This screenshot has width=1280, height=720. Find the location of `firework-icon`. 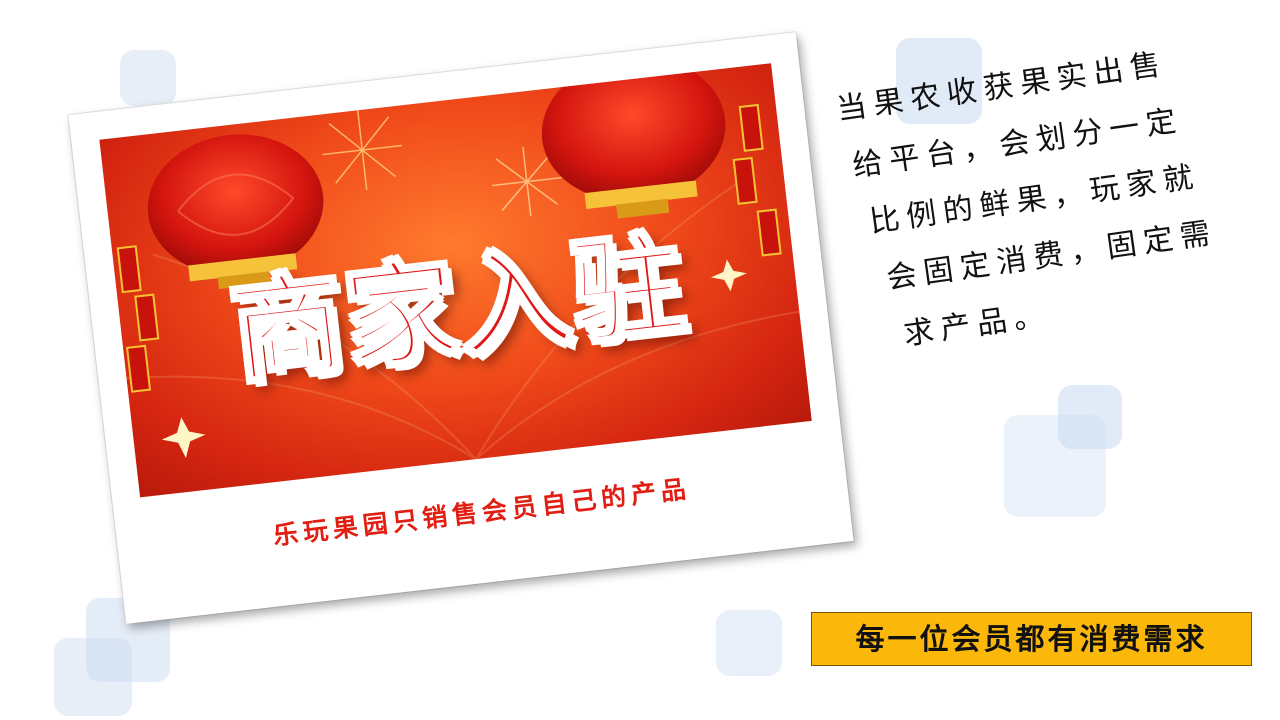

firework-icon is located at coordinates (362, 150).